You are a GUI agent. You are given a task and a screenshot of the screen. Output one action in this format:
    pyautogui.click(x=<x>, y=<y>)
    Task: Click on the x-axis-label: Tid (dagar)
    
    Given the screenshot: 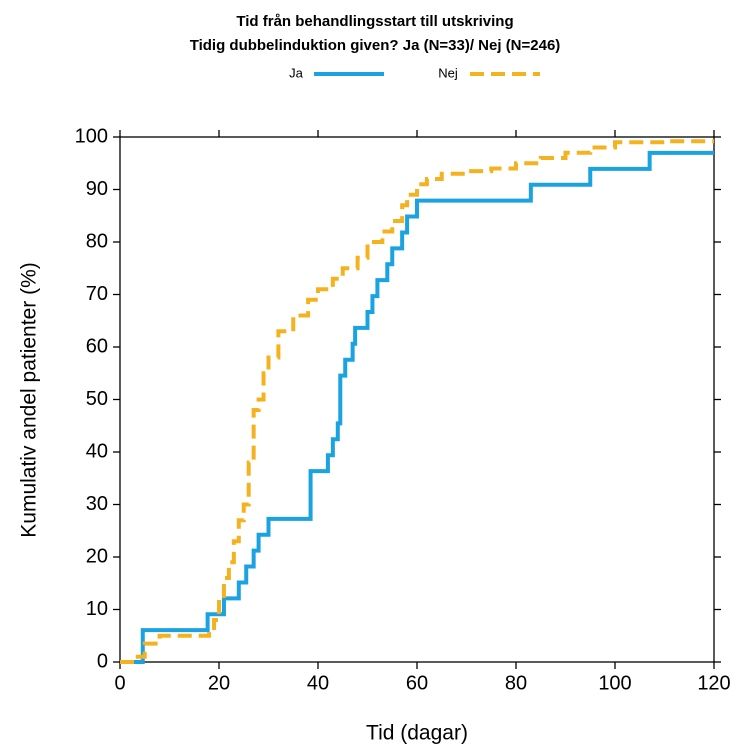 What is the action you would take?
    pyautogui.click(x=417, y=733)
    